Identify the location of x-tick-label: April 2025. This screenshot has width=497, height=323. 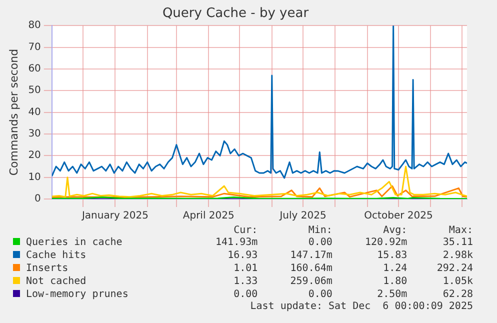
(208, 216).